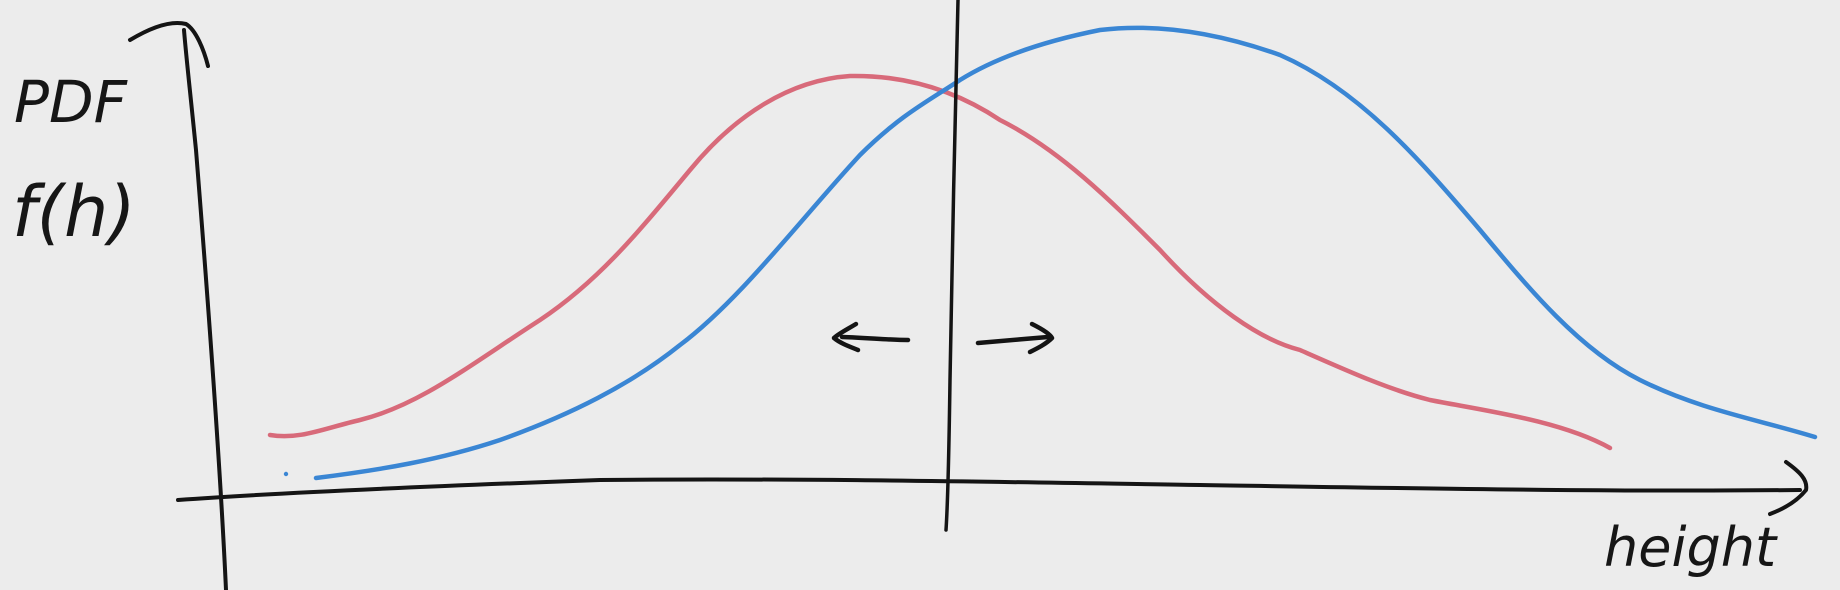  I want to click on blue-dot, so click(286, 474).